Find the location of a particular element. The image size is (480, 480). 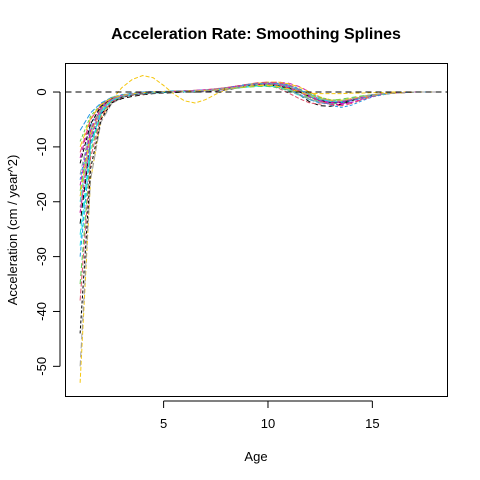

x-axis-label: Age is located at coordinates (255, 456).